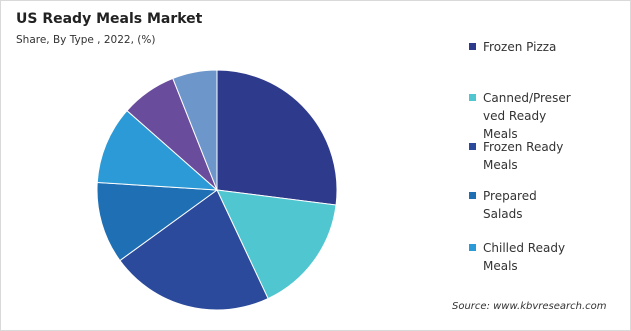  What do you see at coordinates (86, 40) in the screenshot?
I see `chart-subtitle: Share, By Type , 2022, (%)` at bounding box center [86, 40].